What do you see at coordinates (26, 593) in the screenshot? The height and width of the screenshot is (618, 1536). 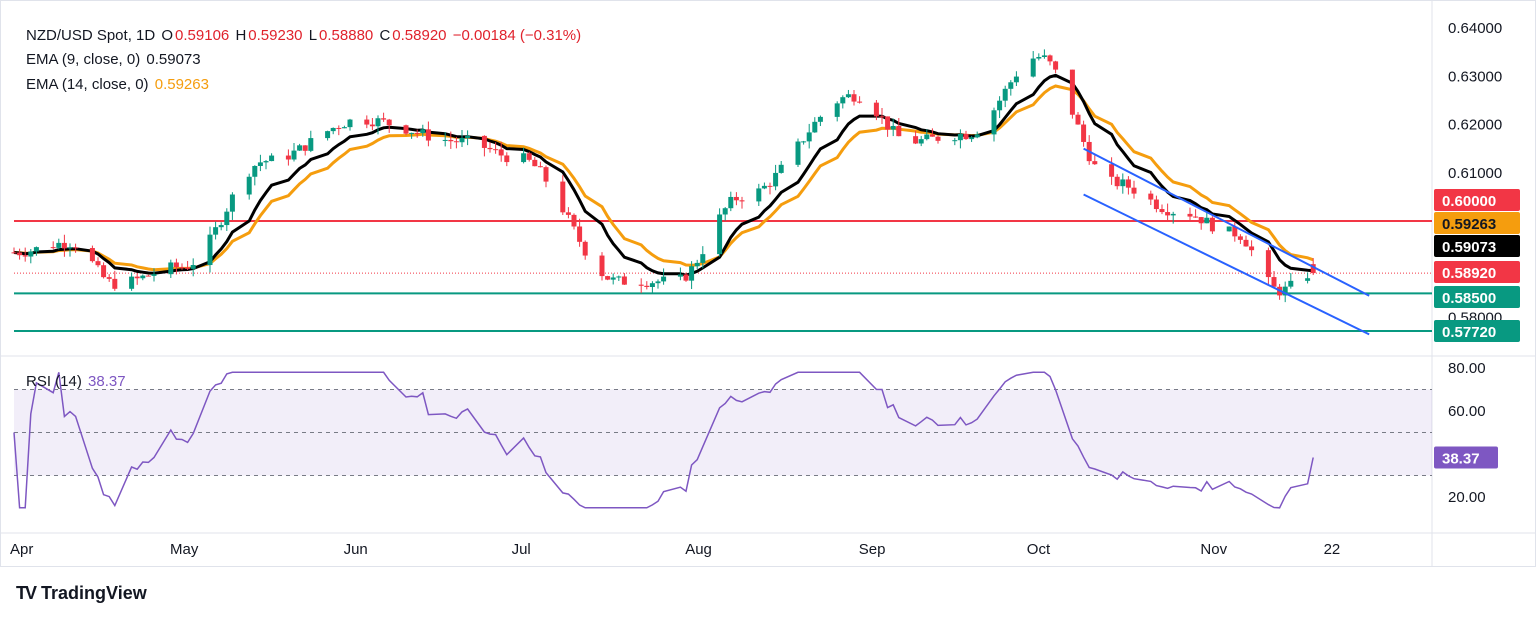 I see `tradingview-logo-icon: TV` at bounding box center [26, 593].